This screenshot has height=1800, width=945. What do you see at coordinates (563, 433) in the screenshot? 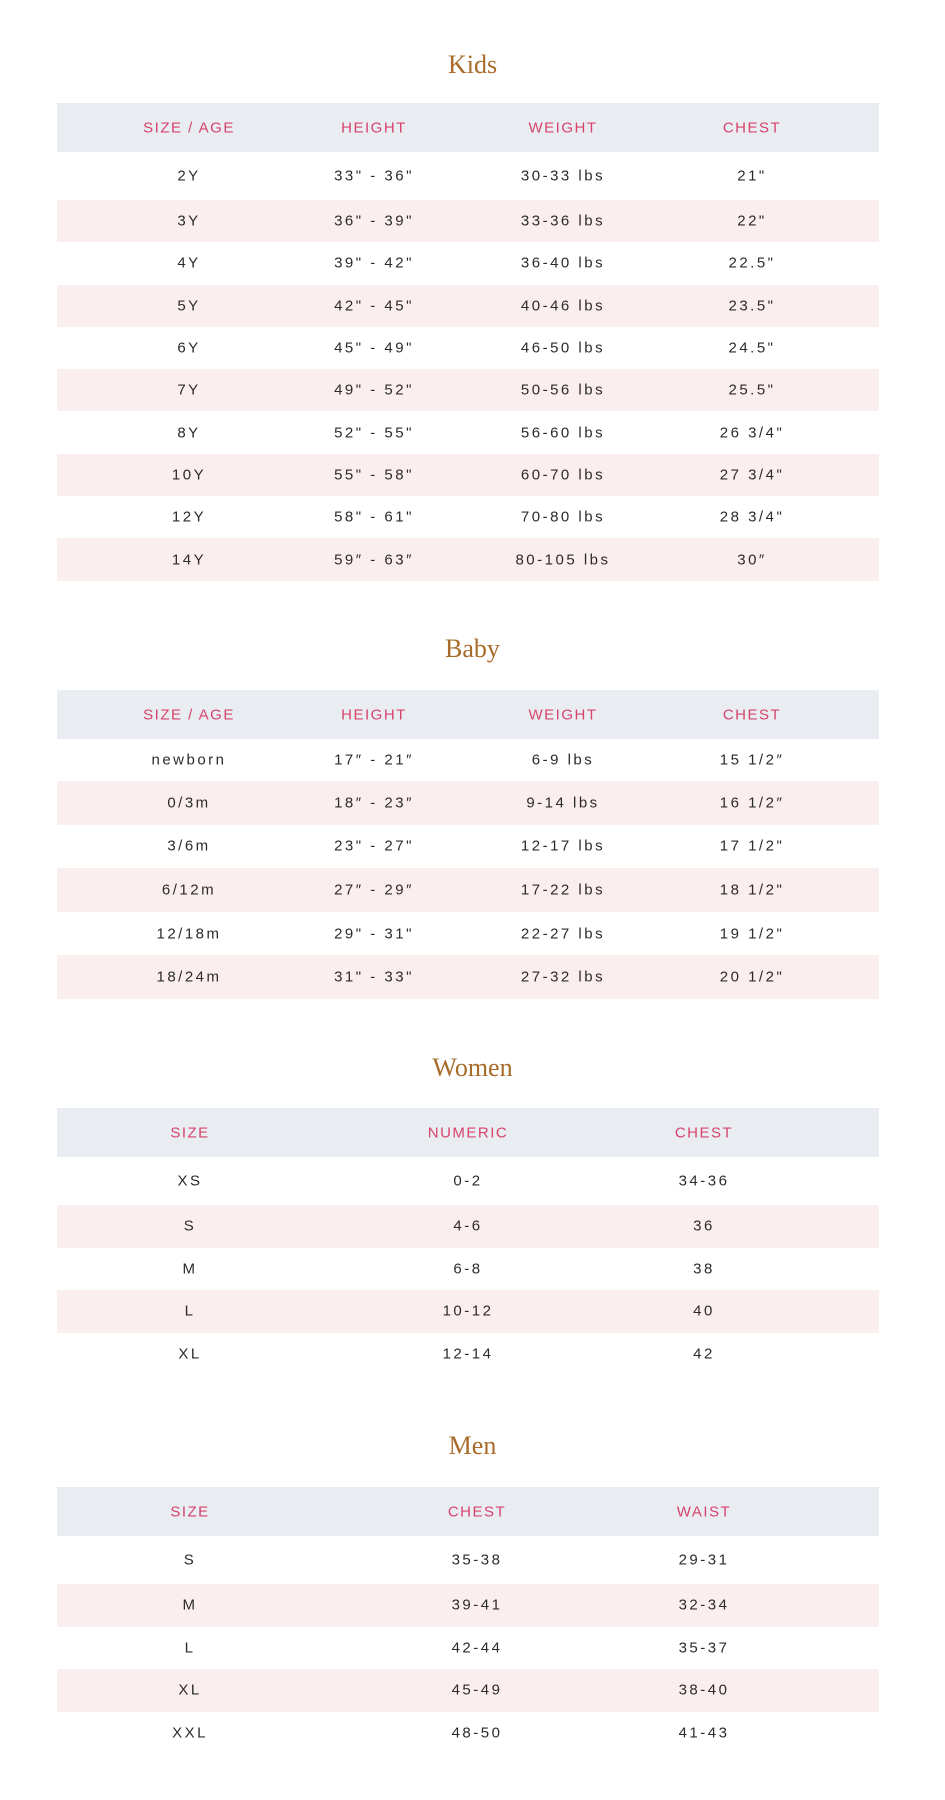
I see `table-cell: 56-60 lbs` at bounding box center [563, 433].